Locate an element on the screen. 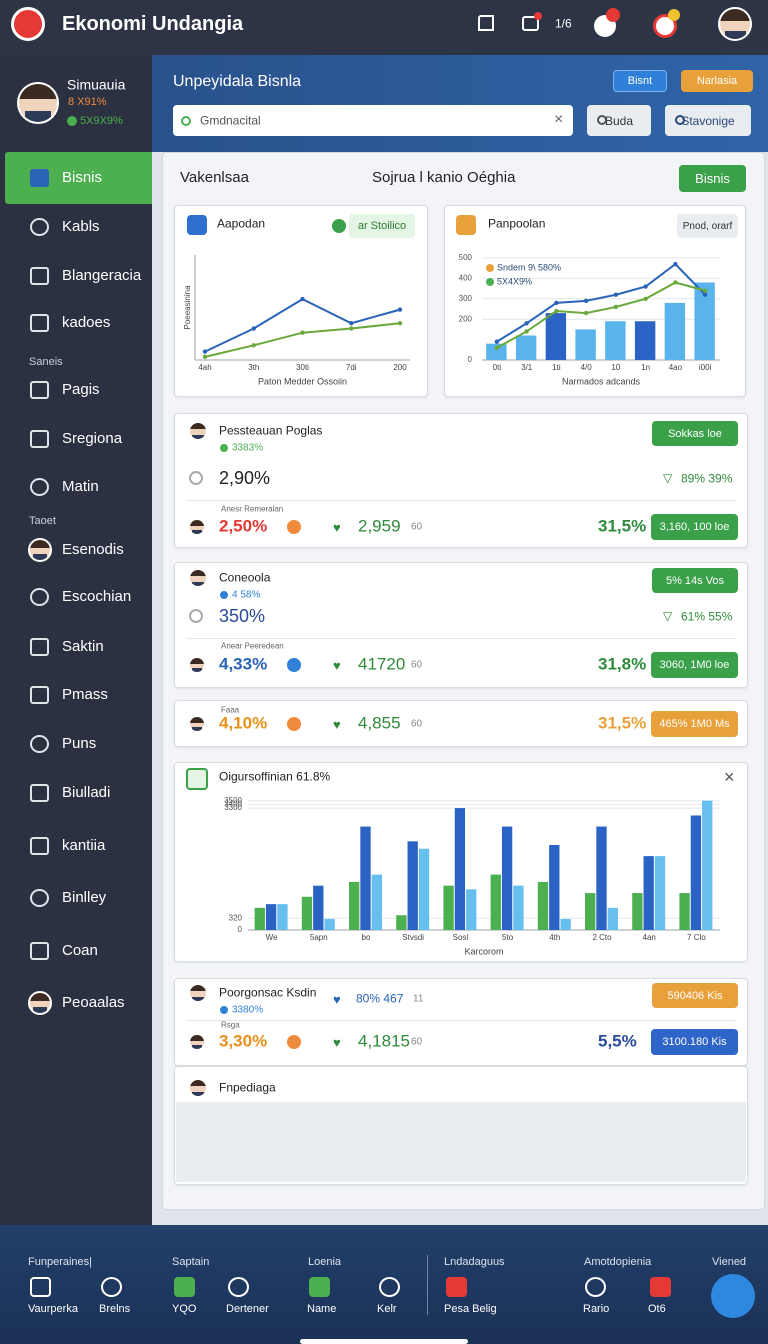  nav-item: Vaurperka is located at coordinates (53, 1308).